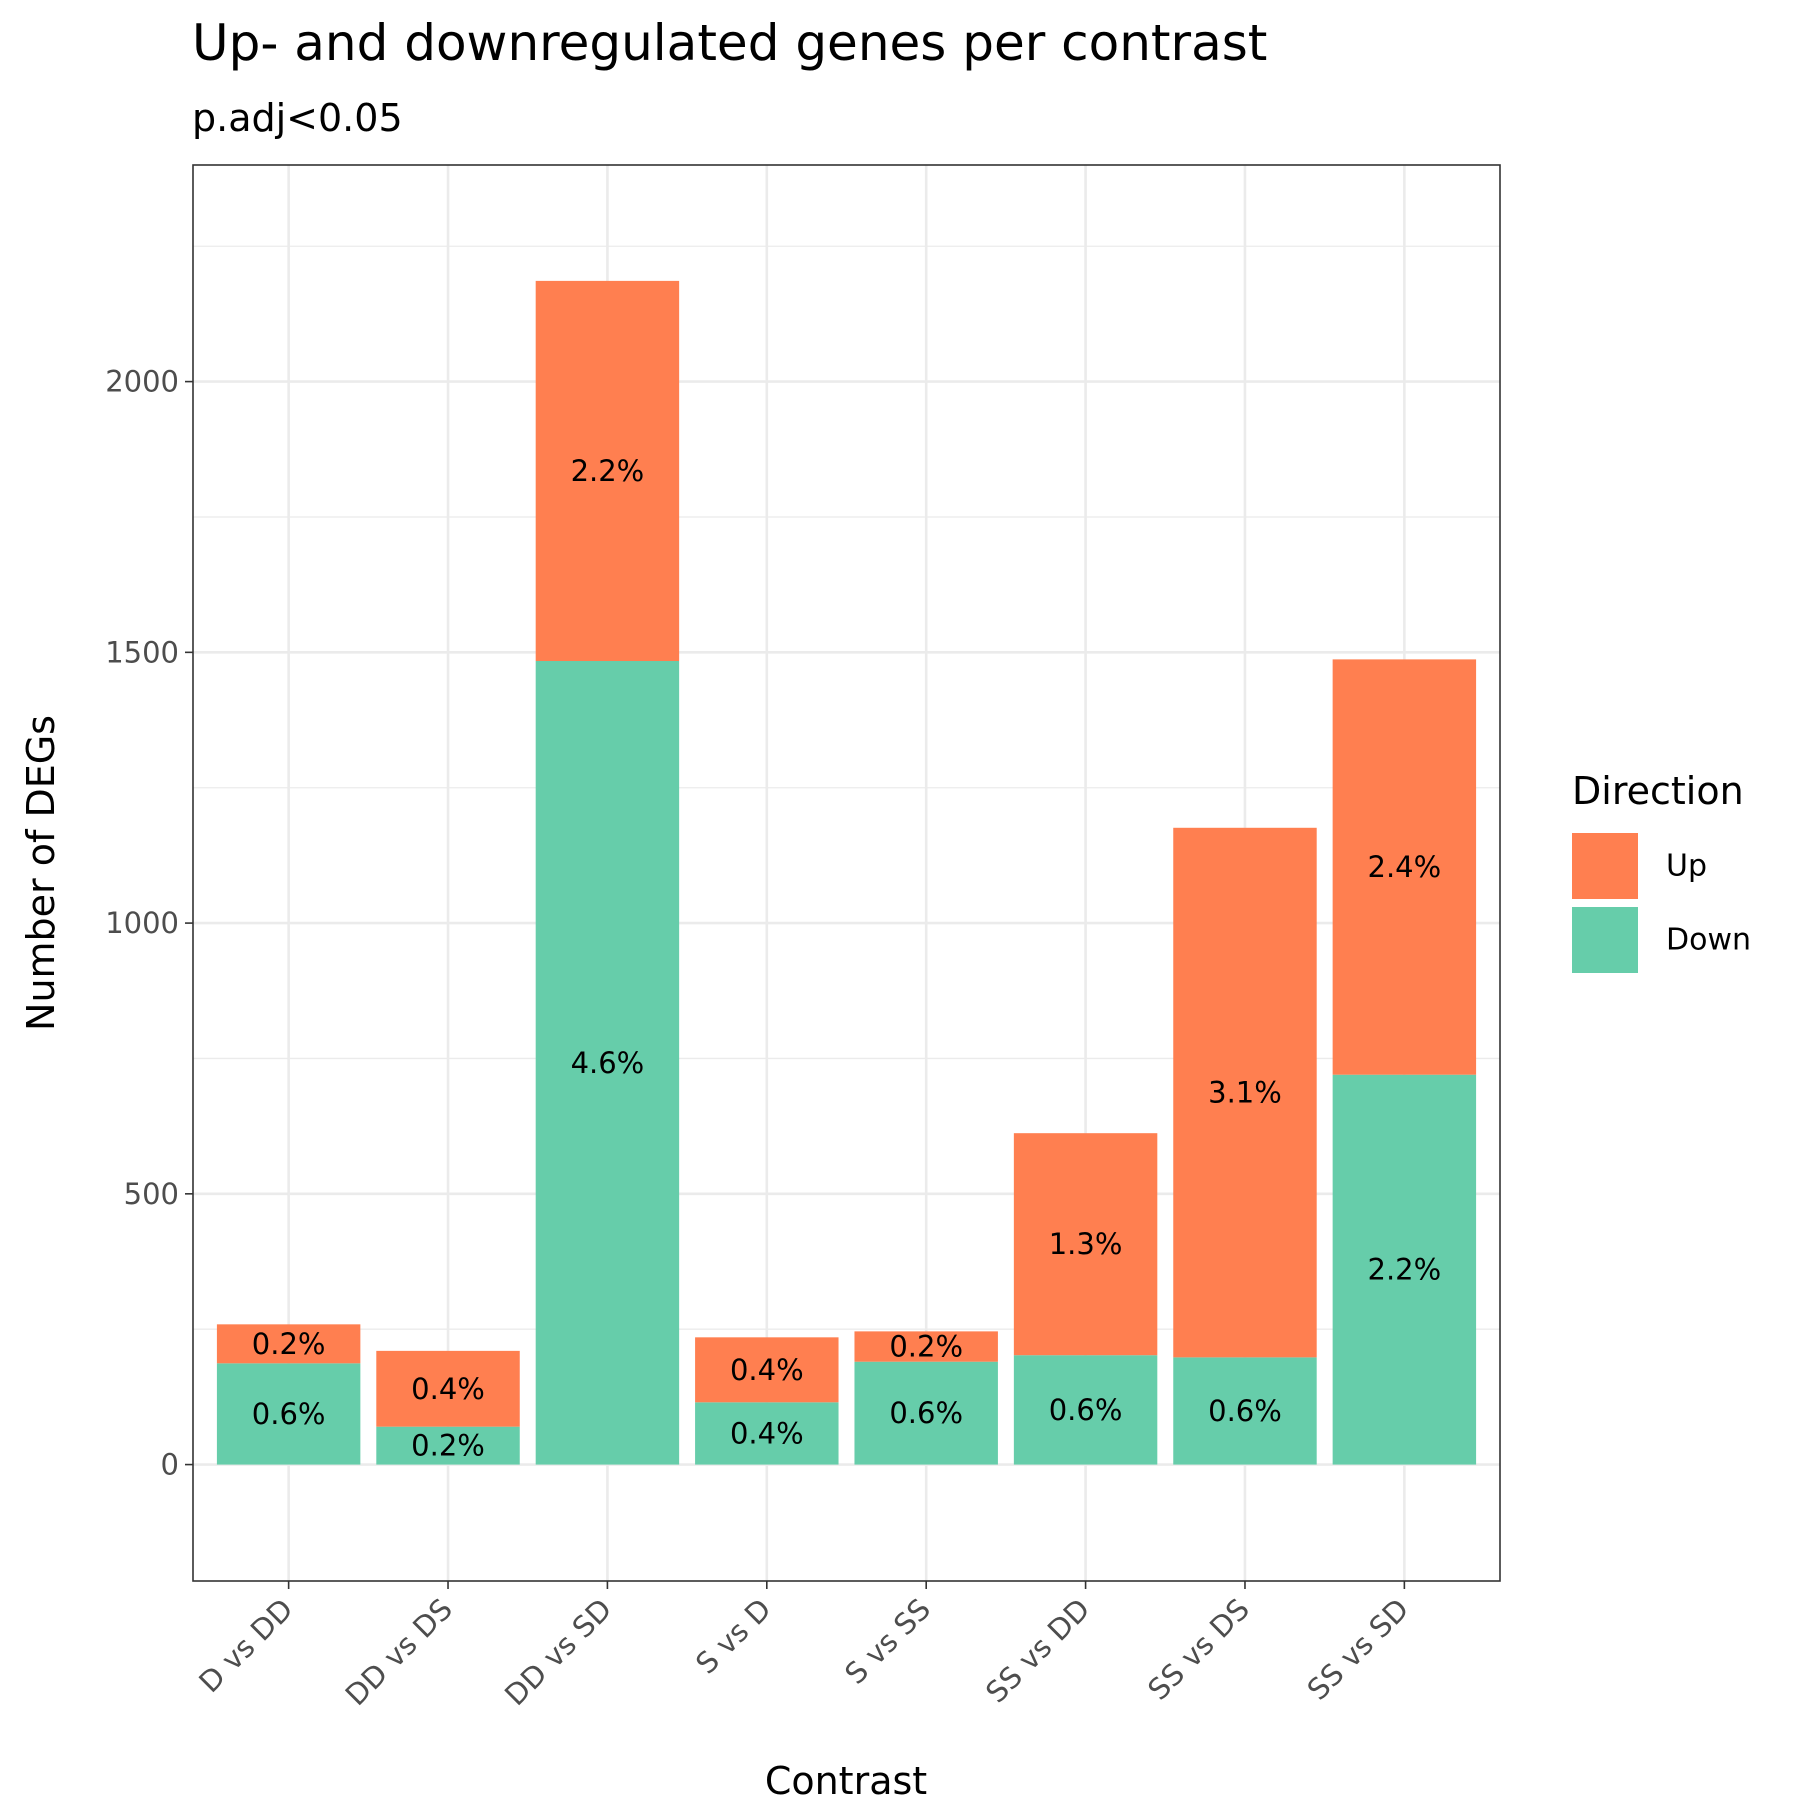 The width and height of the screenshot is (1800, 1800). I want to click on bar-label-down: 2.2%, so click(1405, 1270).